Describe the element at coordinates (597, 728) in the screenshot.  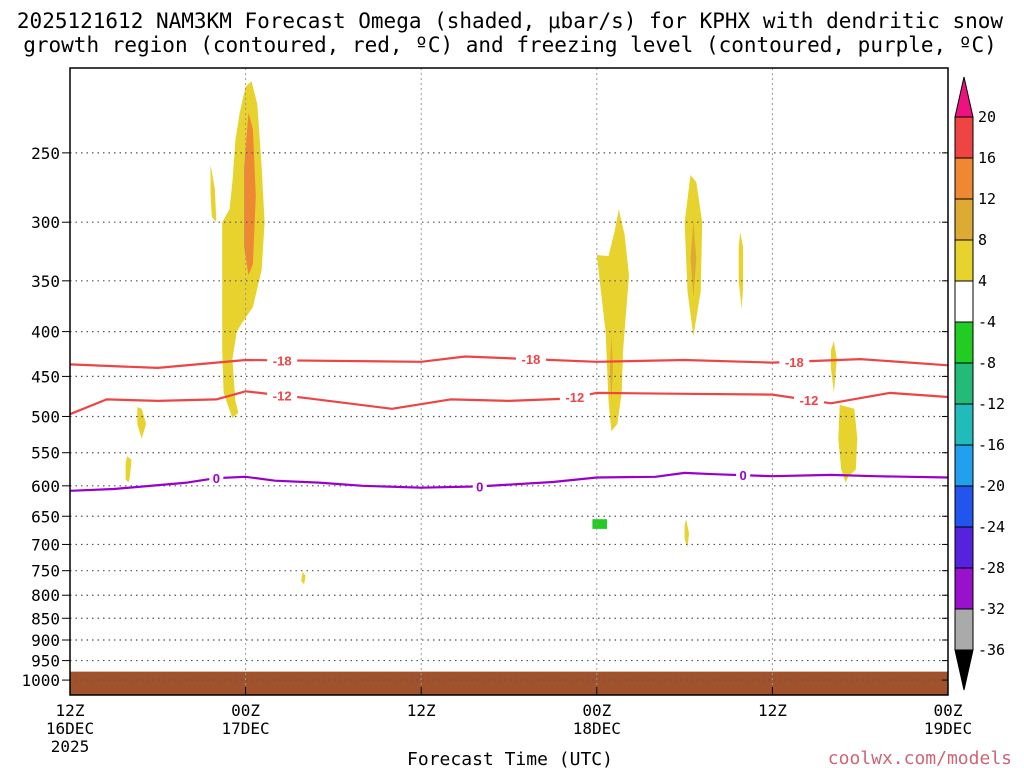
I see `x-tick-label-36-2: 18DEC` at that location.